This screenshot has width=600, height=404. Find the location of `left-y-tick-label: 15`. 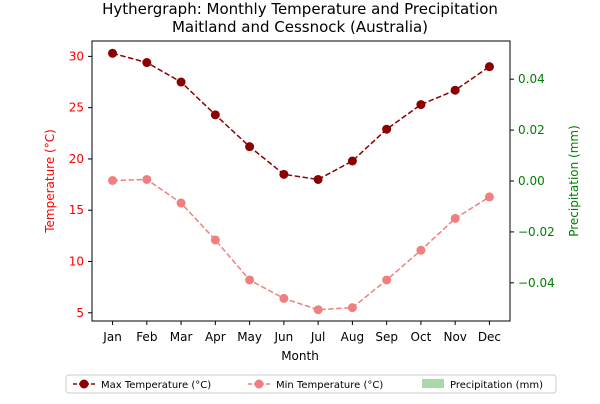

left-y-tick-label: 15 is located at coordinates (76, 210).